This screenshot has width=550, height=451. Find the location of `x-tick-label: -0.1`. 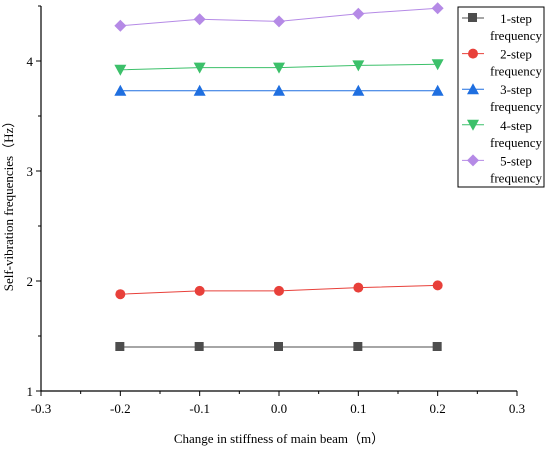

x-tick-label: -0.1 is located at coordinates (199, 408).